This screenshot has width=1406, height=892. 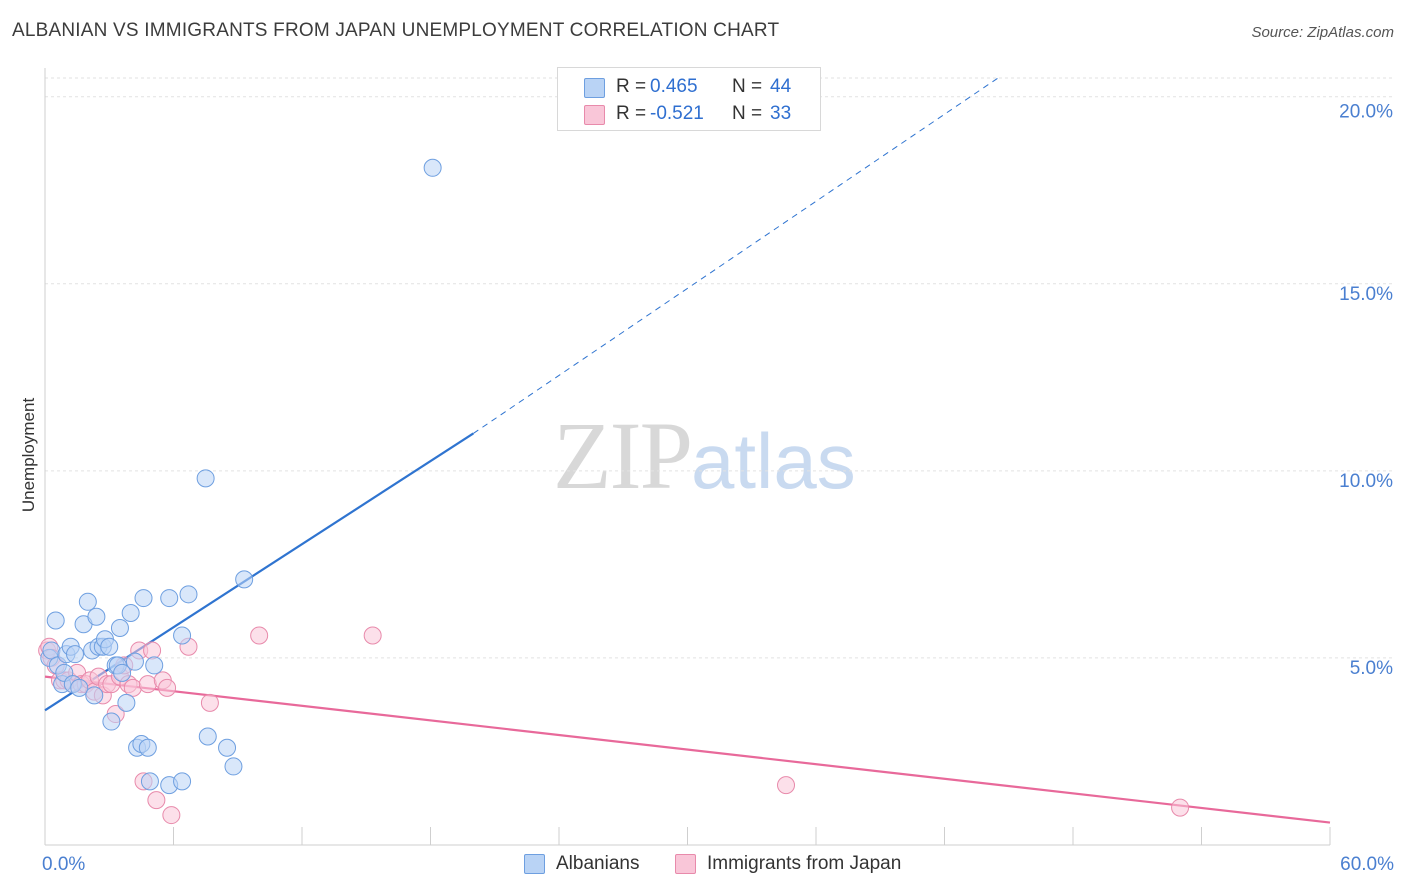 What do you see at coordinates (623, 455) in the screenshot?
I see `watermark-zip: ZIP` at bounding box center [623, 455].